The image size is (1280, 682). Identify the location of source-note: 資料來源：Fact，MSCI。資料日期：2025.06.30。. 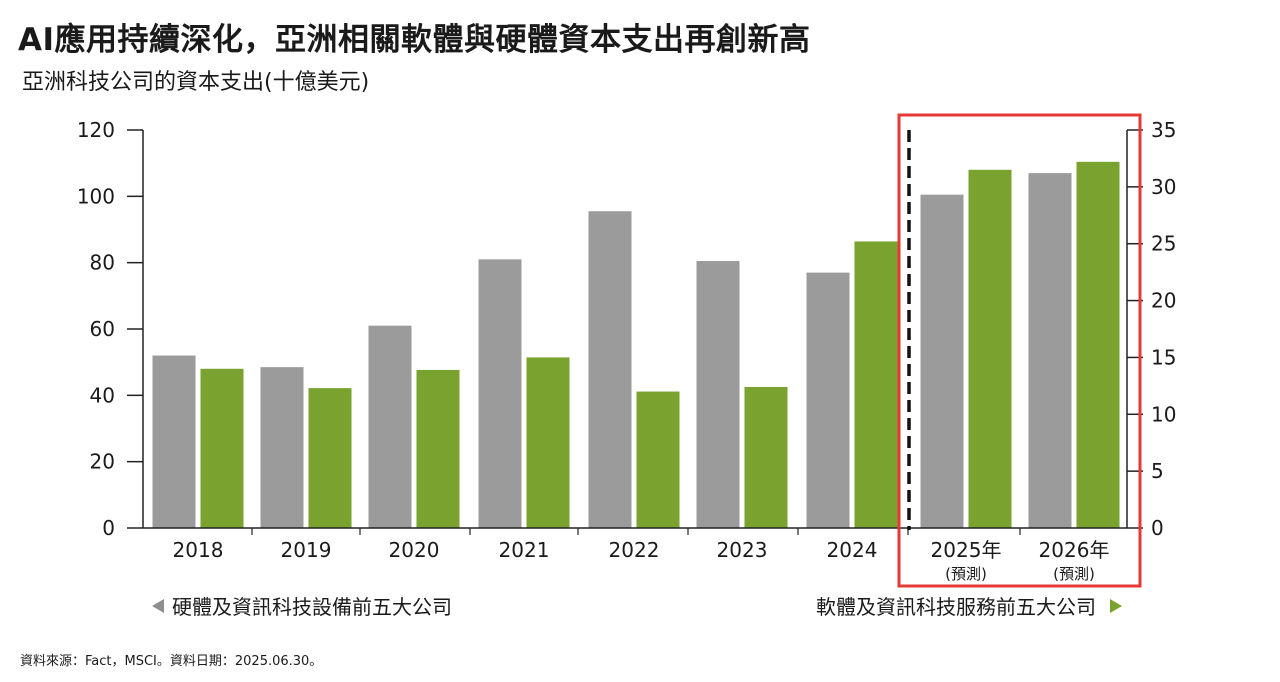
(171, 661).